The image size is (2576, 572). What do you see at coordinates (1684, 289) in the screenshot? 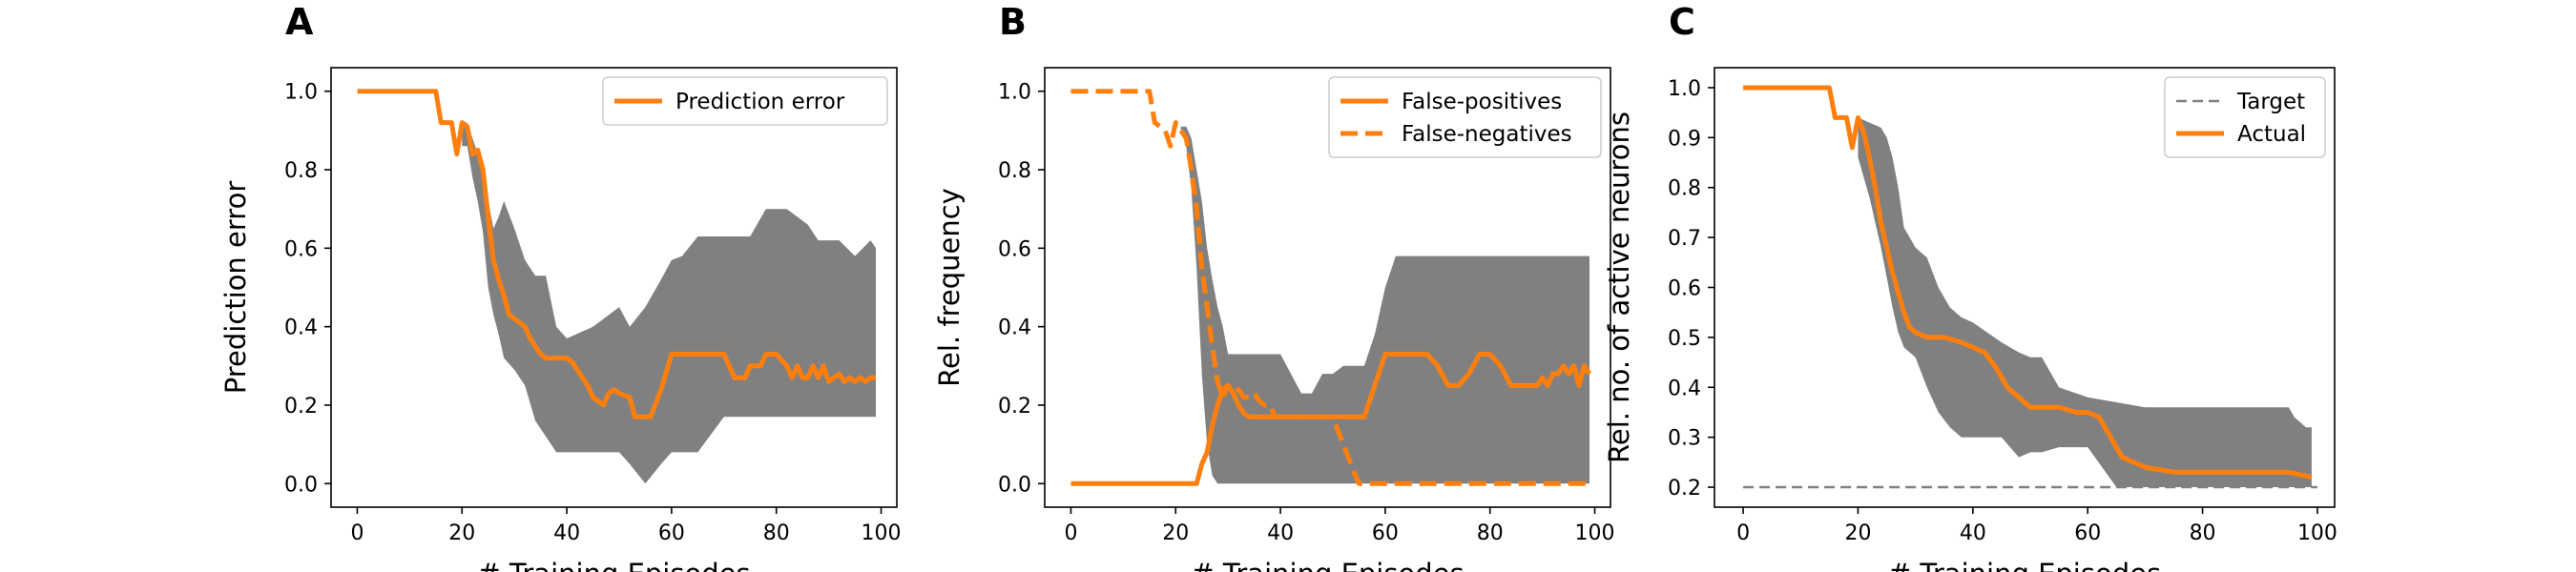
I see `panel-c-y-tick-label: 0.6` at bounding box center [1684, 289].